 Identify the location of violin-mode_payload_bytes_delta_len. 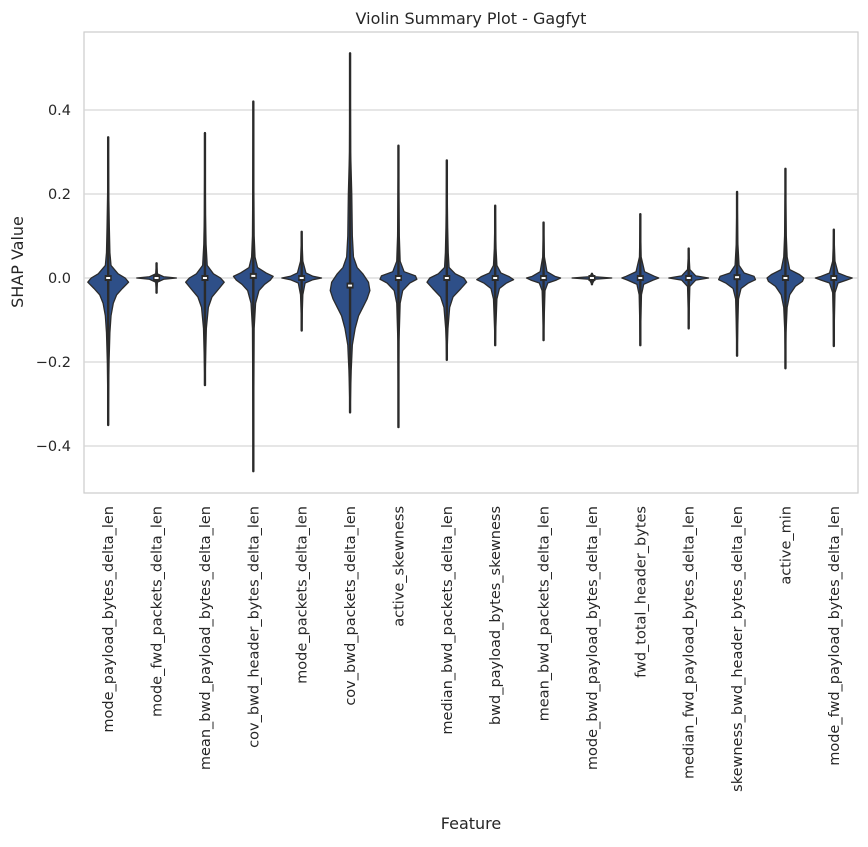
(108, 281).